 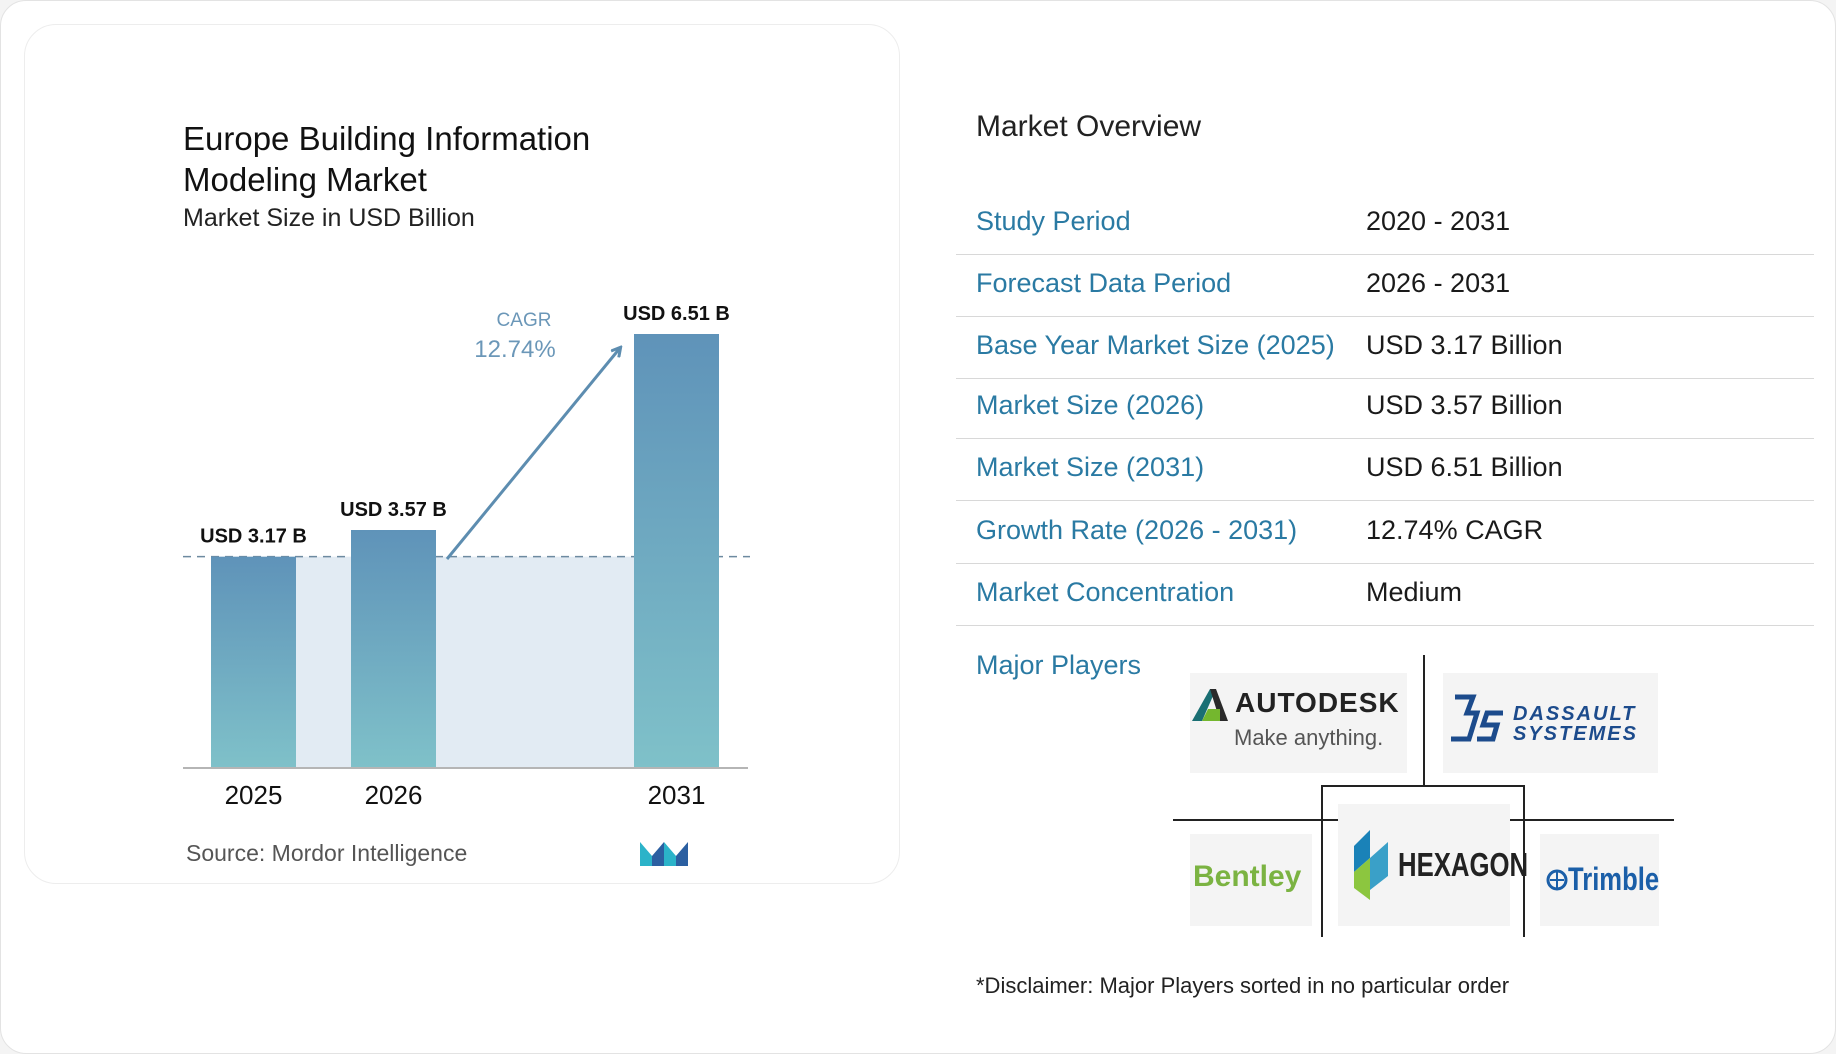 What do you see at coordinates (1317, 702) in the screenshot?
I see `autodesk-name: AUTODESK` at bounding box center [1317, 702].